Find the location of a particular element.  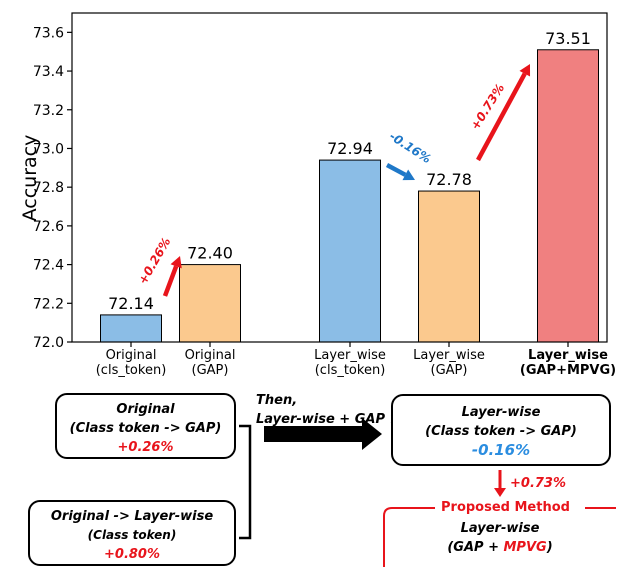

bar-value-label: 72.40 is located at coordinates (210, 253).